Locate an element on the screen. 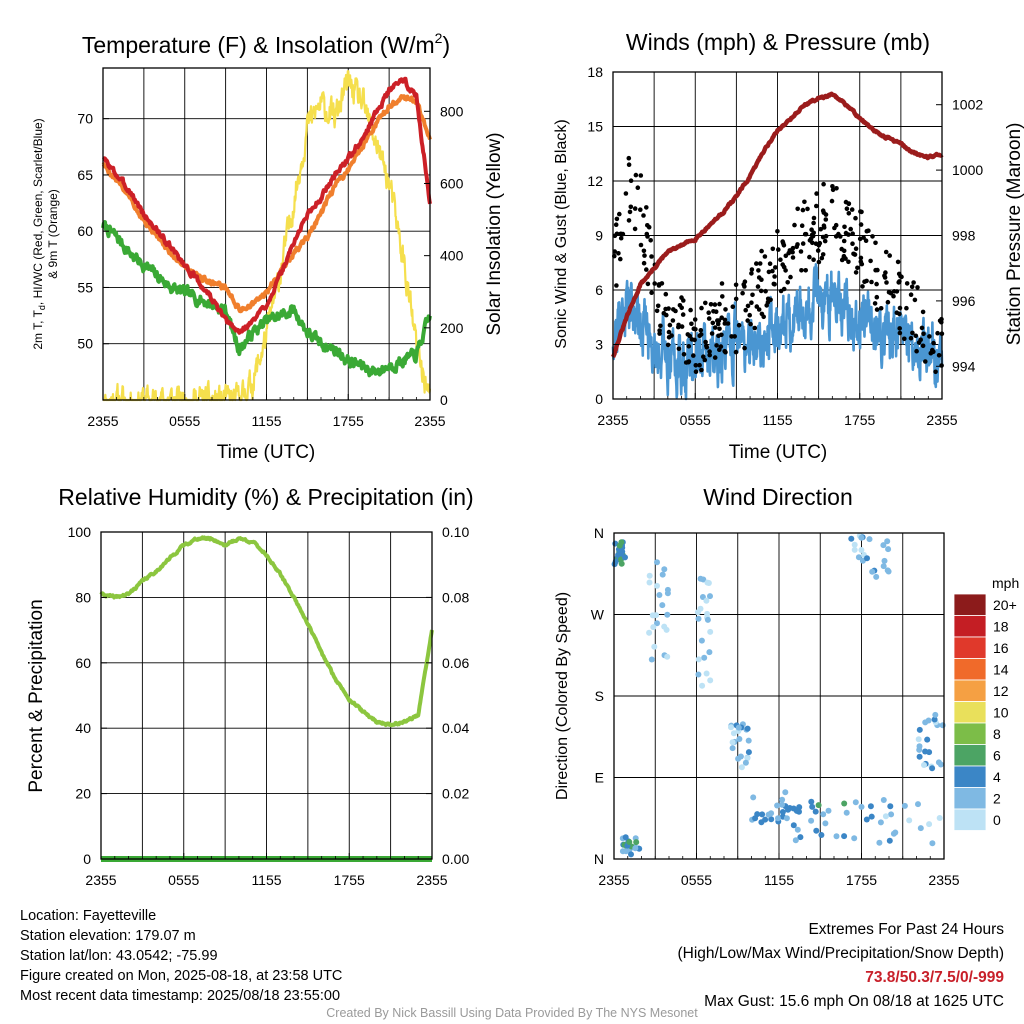  precip-right-ytick-label: 0.06 is located at coordinates (455, 663).